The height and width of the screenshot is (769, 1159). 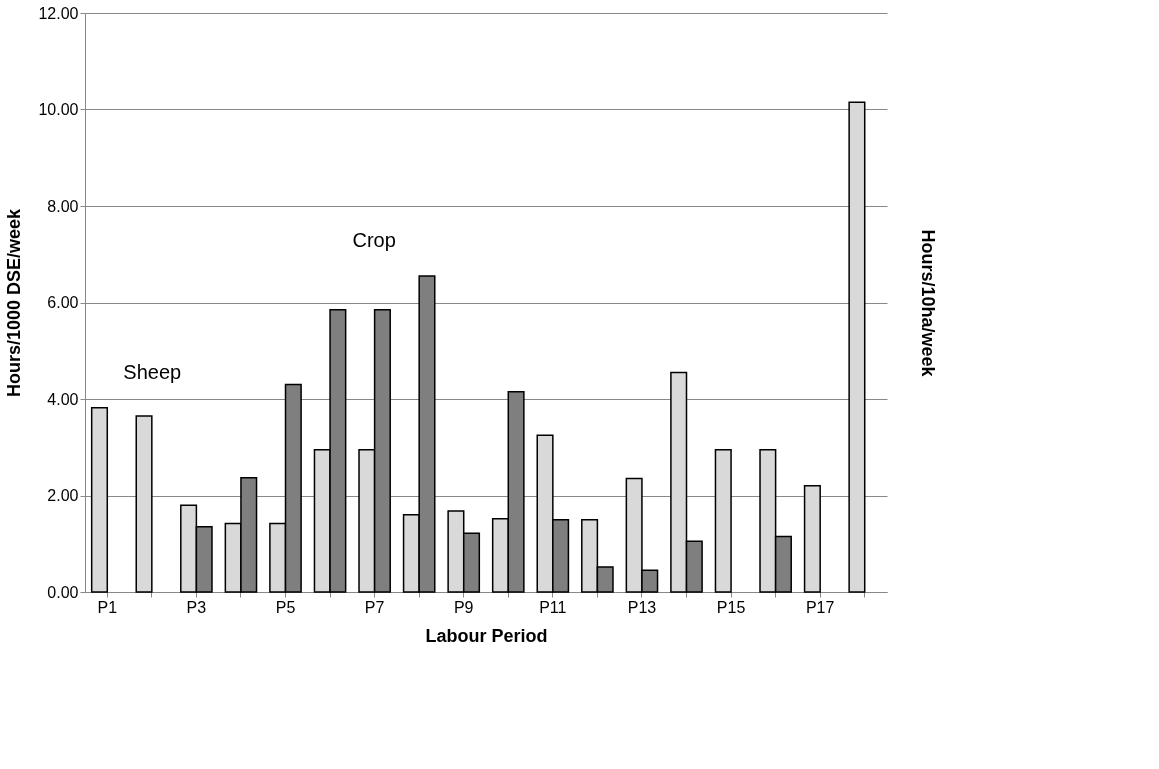 What do you see at coordinates (285, 607) in the screenshot?
I see `x-tick-label: P5` at bounding box center [285, 607].